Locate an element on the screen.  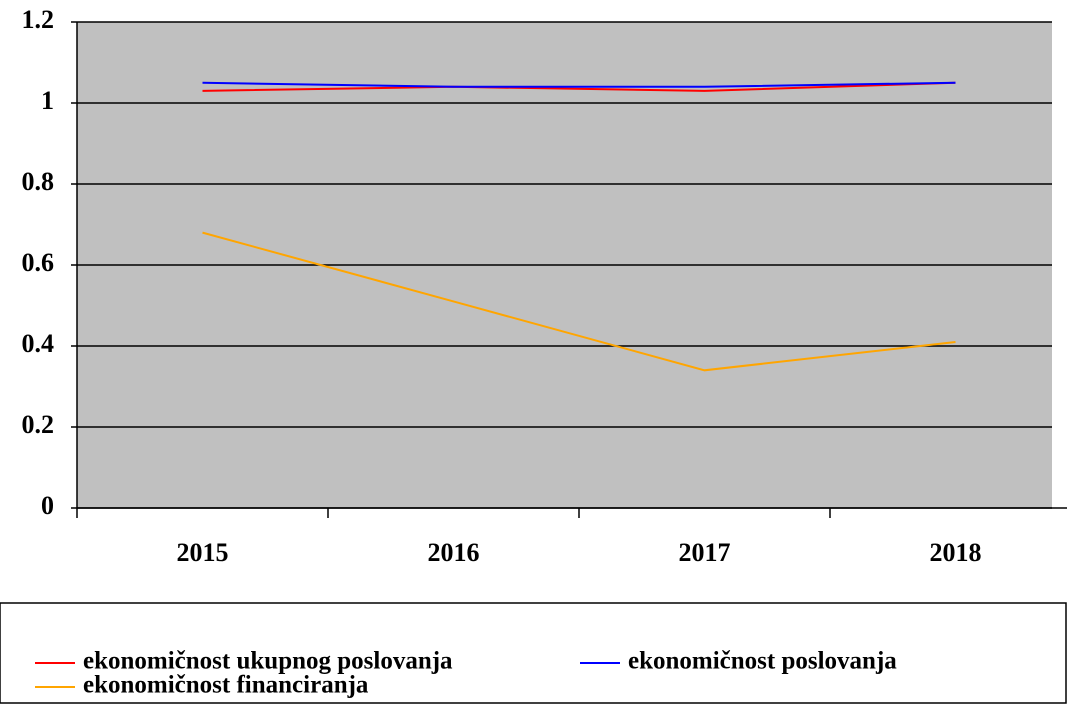
y-tick-label: 0.6 is located at coordinates (38, 262).